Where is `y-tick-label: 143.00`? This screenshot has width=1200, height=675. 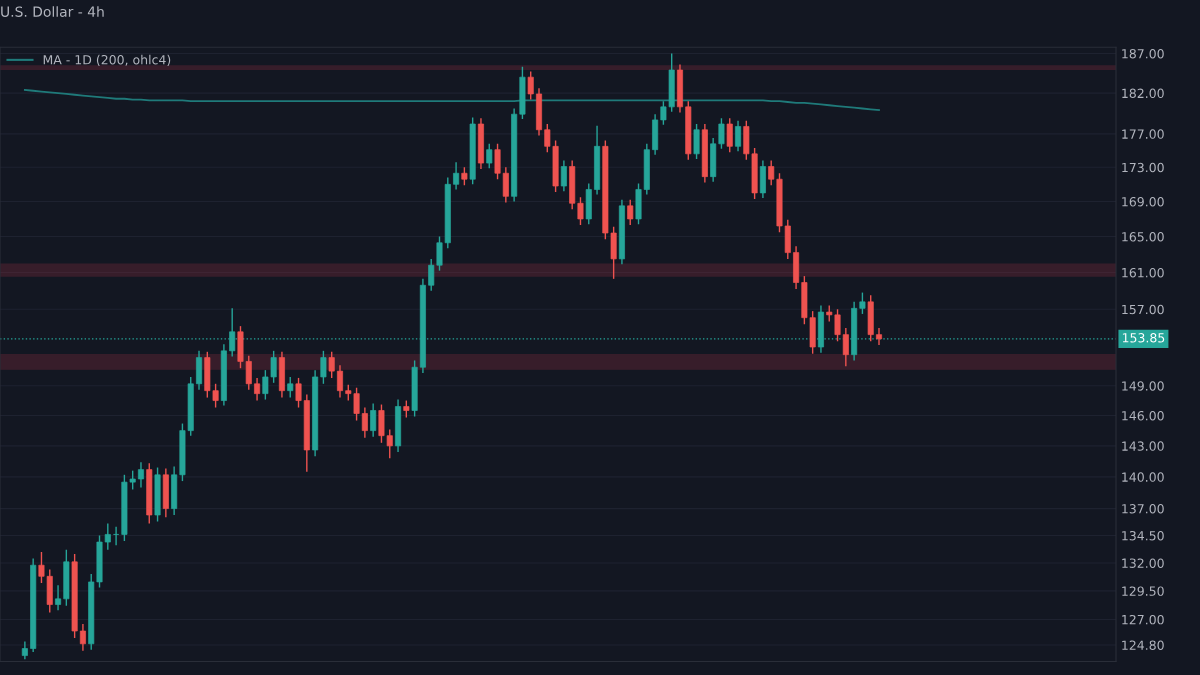
y-tick-label: 143.00 is located at coordinates (1143, 446).